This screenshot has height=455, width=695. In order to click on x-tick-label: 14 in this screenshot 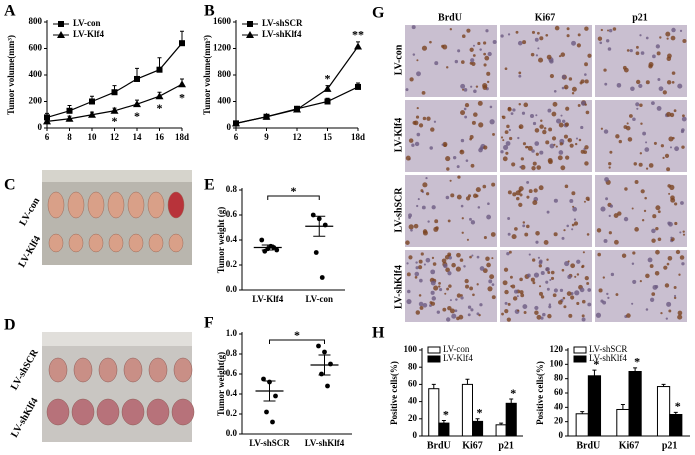, I will do `click(138, 137)`.